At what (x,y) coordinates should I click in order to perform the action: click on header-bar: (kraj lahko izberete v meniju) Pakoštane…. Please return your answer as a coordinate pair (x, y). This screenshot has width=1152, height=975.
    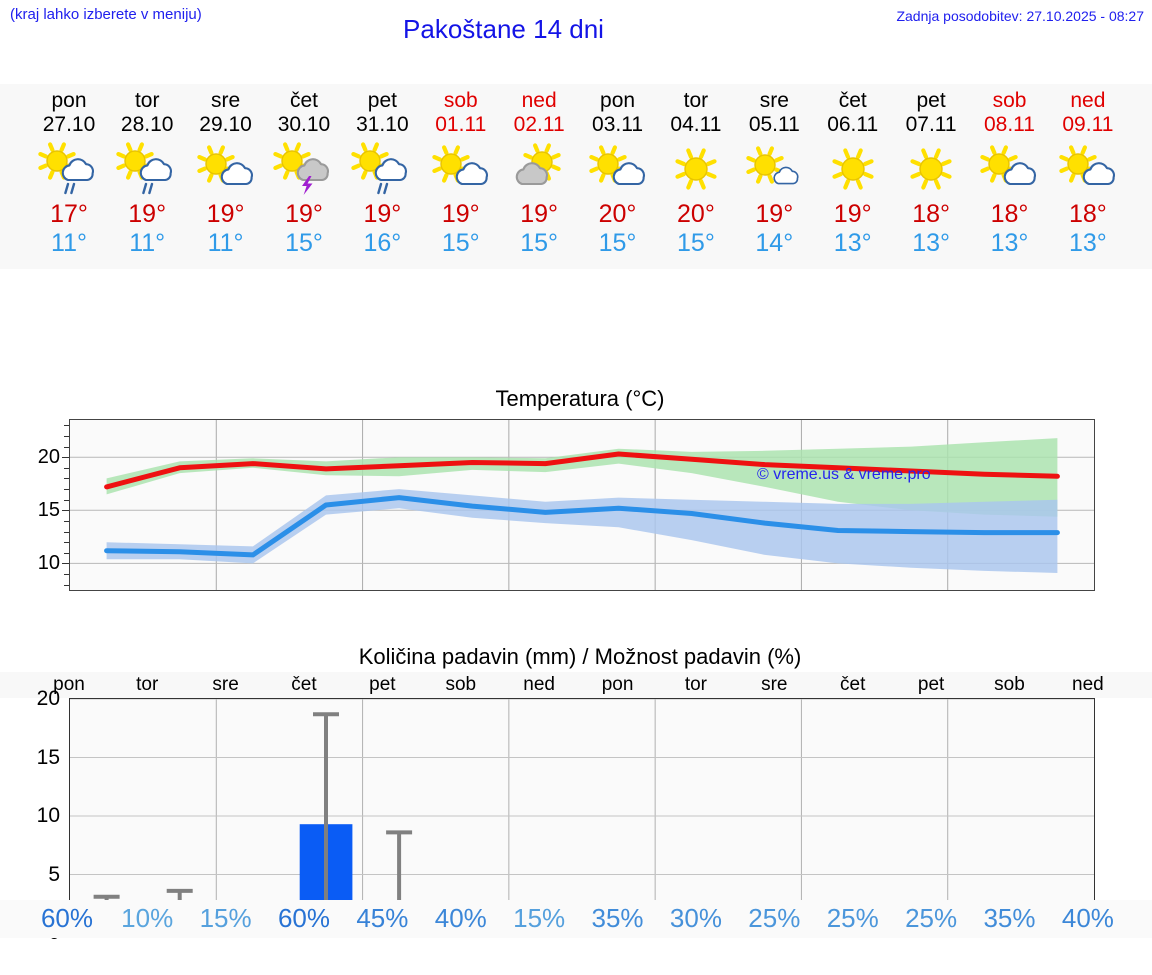
    Looking at the image, I should click on (576, 28).